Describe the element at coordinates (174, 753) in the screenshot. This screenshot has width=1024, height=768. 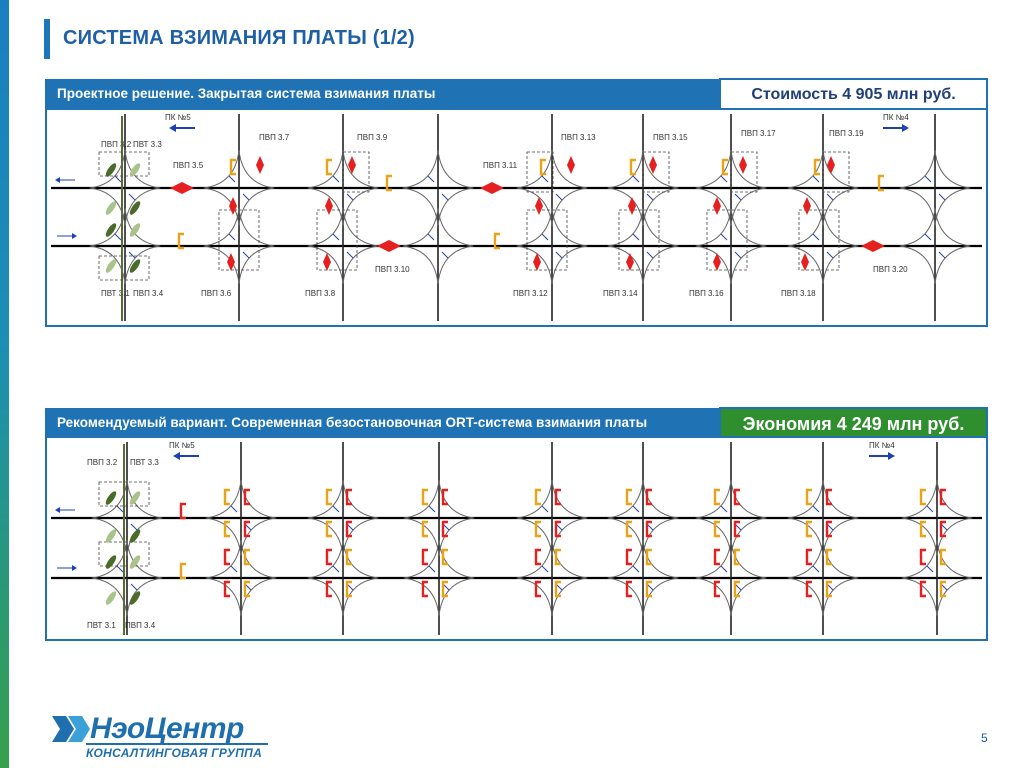
I see `logo-subtitle: КОНСАЛТИНГОВАЯ ГРУППА` at that location.